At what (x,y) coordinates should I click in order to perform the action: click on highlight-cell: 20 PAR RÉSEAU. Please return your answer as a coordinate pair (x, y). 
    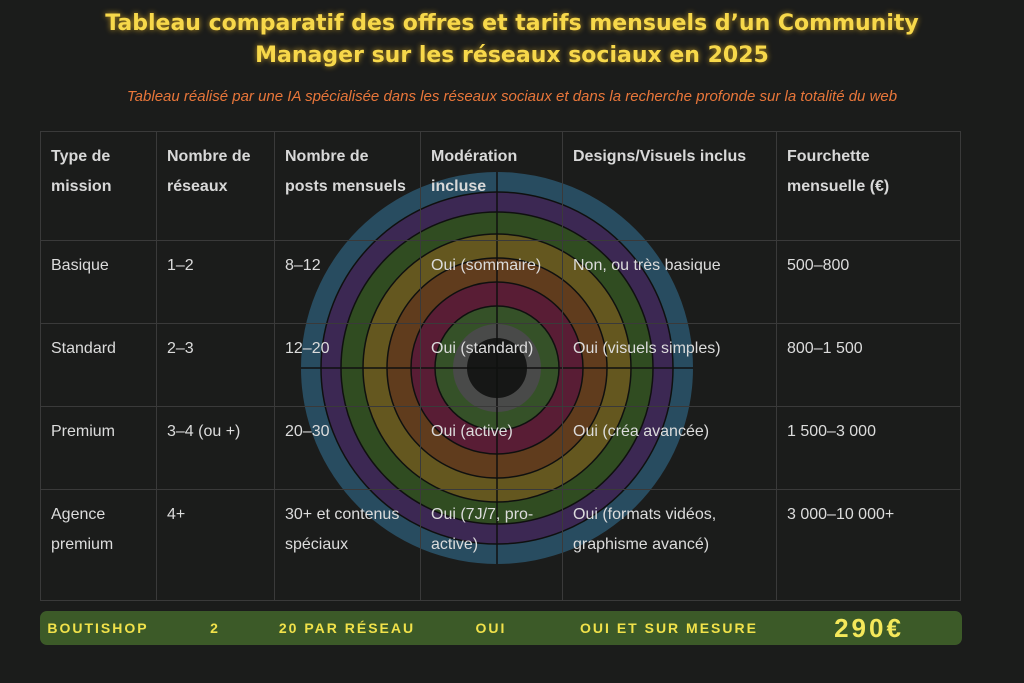
    Looking at the image, I should click on (347, 628).